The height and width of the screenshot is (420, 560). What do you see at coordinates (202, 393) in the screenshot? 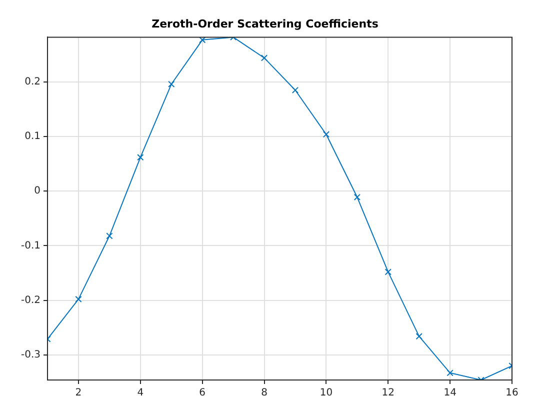
I see `x-tick-label: 6` at bounding box center [202, 393].